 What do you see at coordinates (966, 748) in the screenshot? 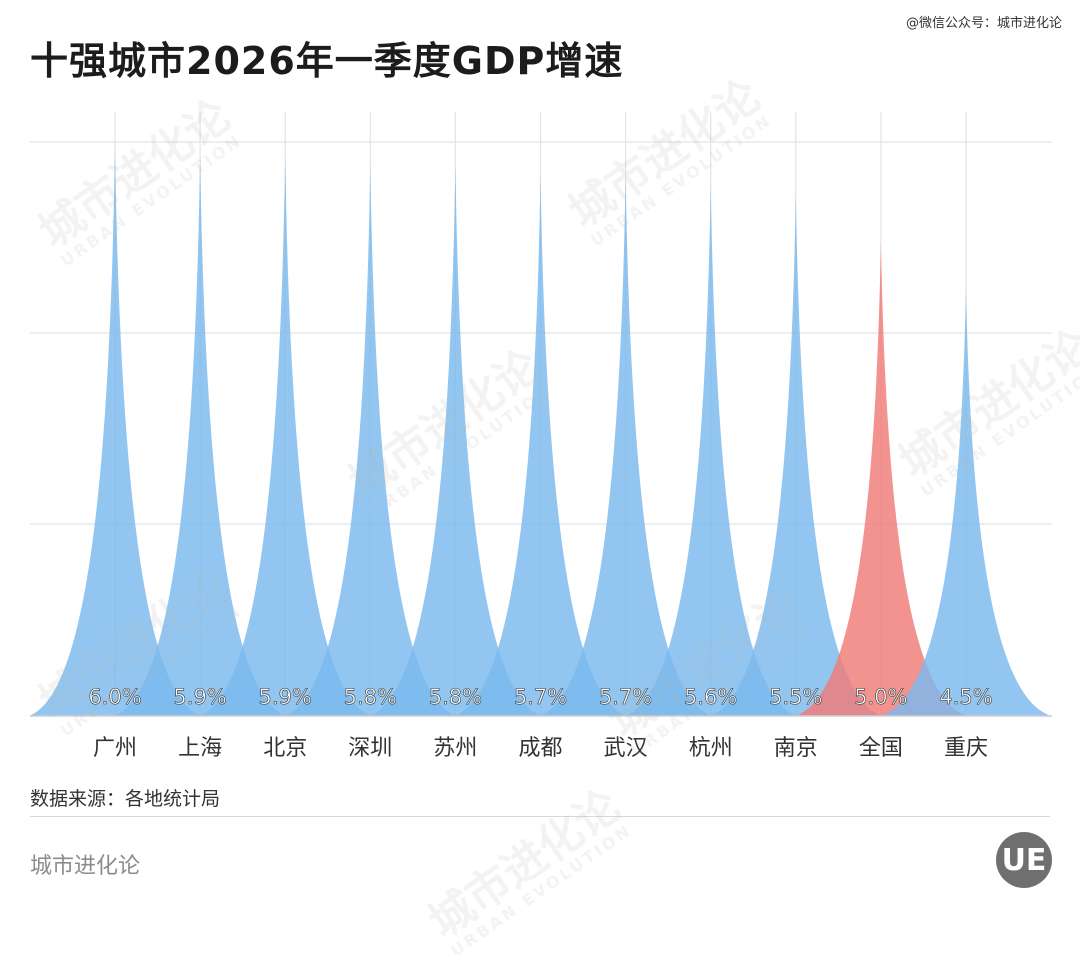
I see `category-label: 重庆` at bounding box center [966, 748].